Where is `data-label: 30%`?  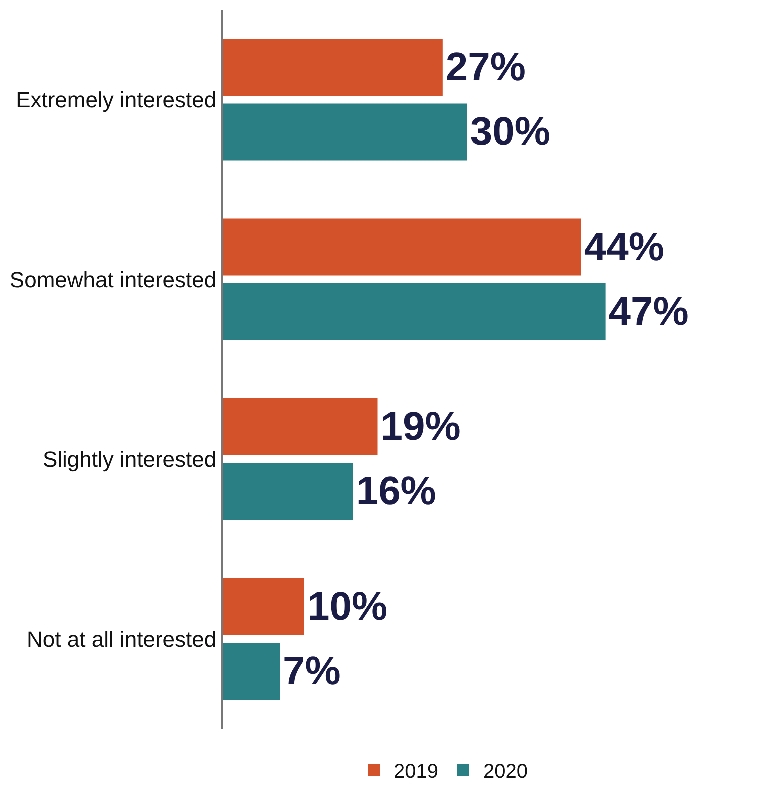
data-label: 30% is located at coordinates (510, 132).